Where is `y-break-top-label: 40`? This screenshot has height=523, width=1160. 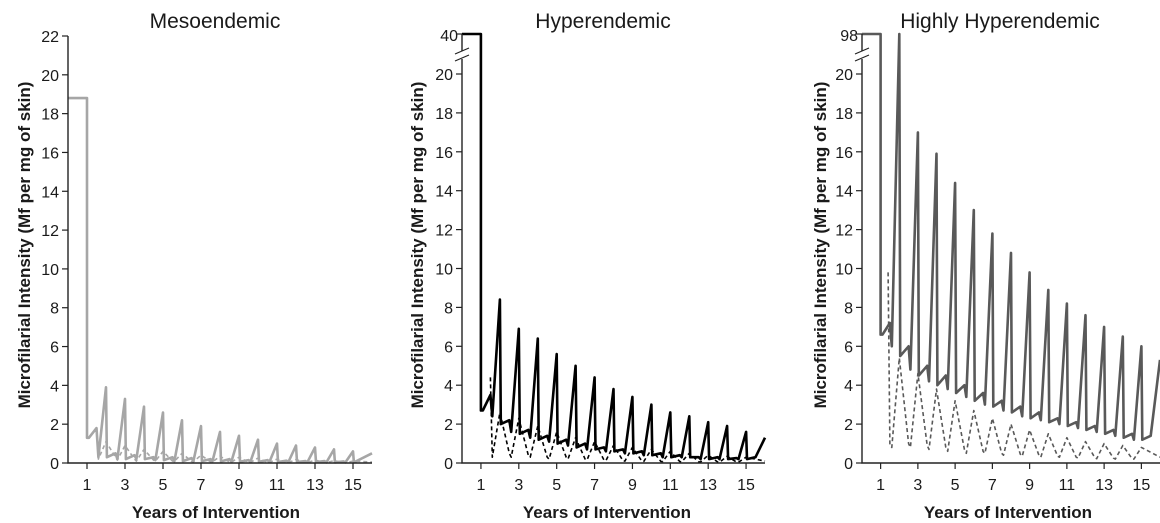
y-break-top-label: 40 is located at coordinates (449, 36).